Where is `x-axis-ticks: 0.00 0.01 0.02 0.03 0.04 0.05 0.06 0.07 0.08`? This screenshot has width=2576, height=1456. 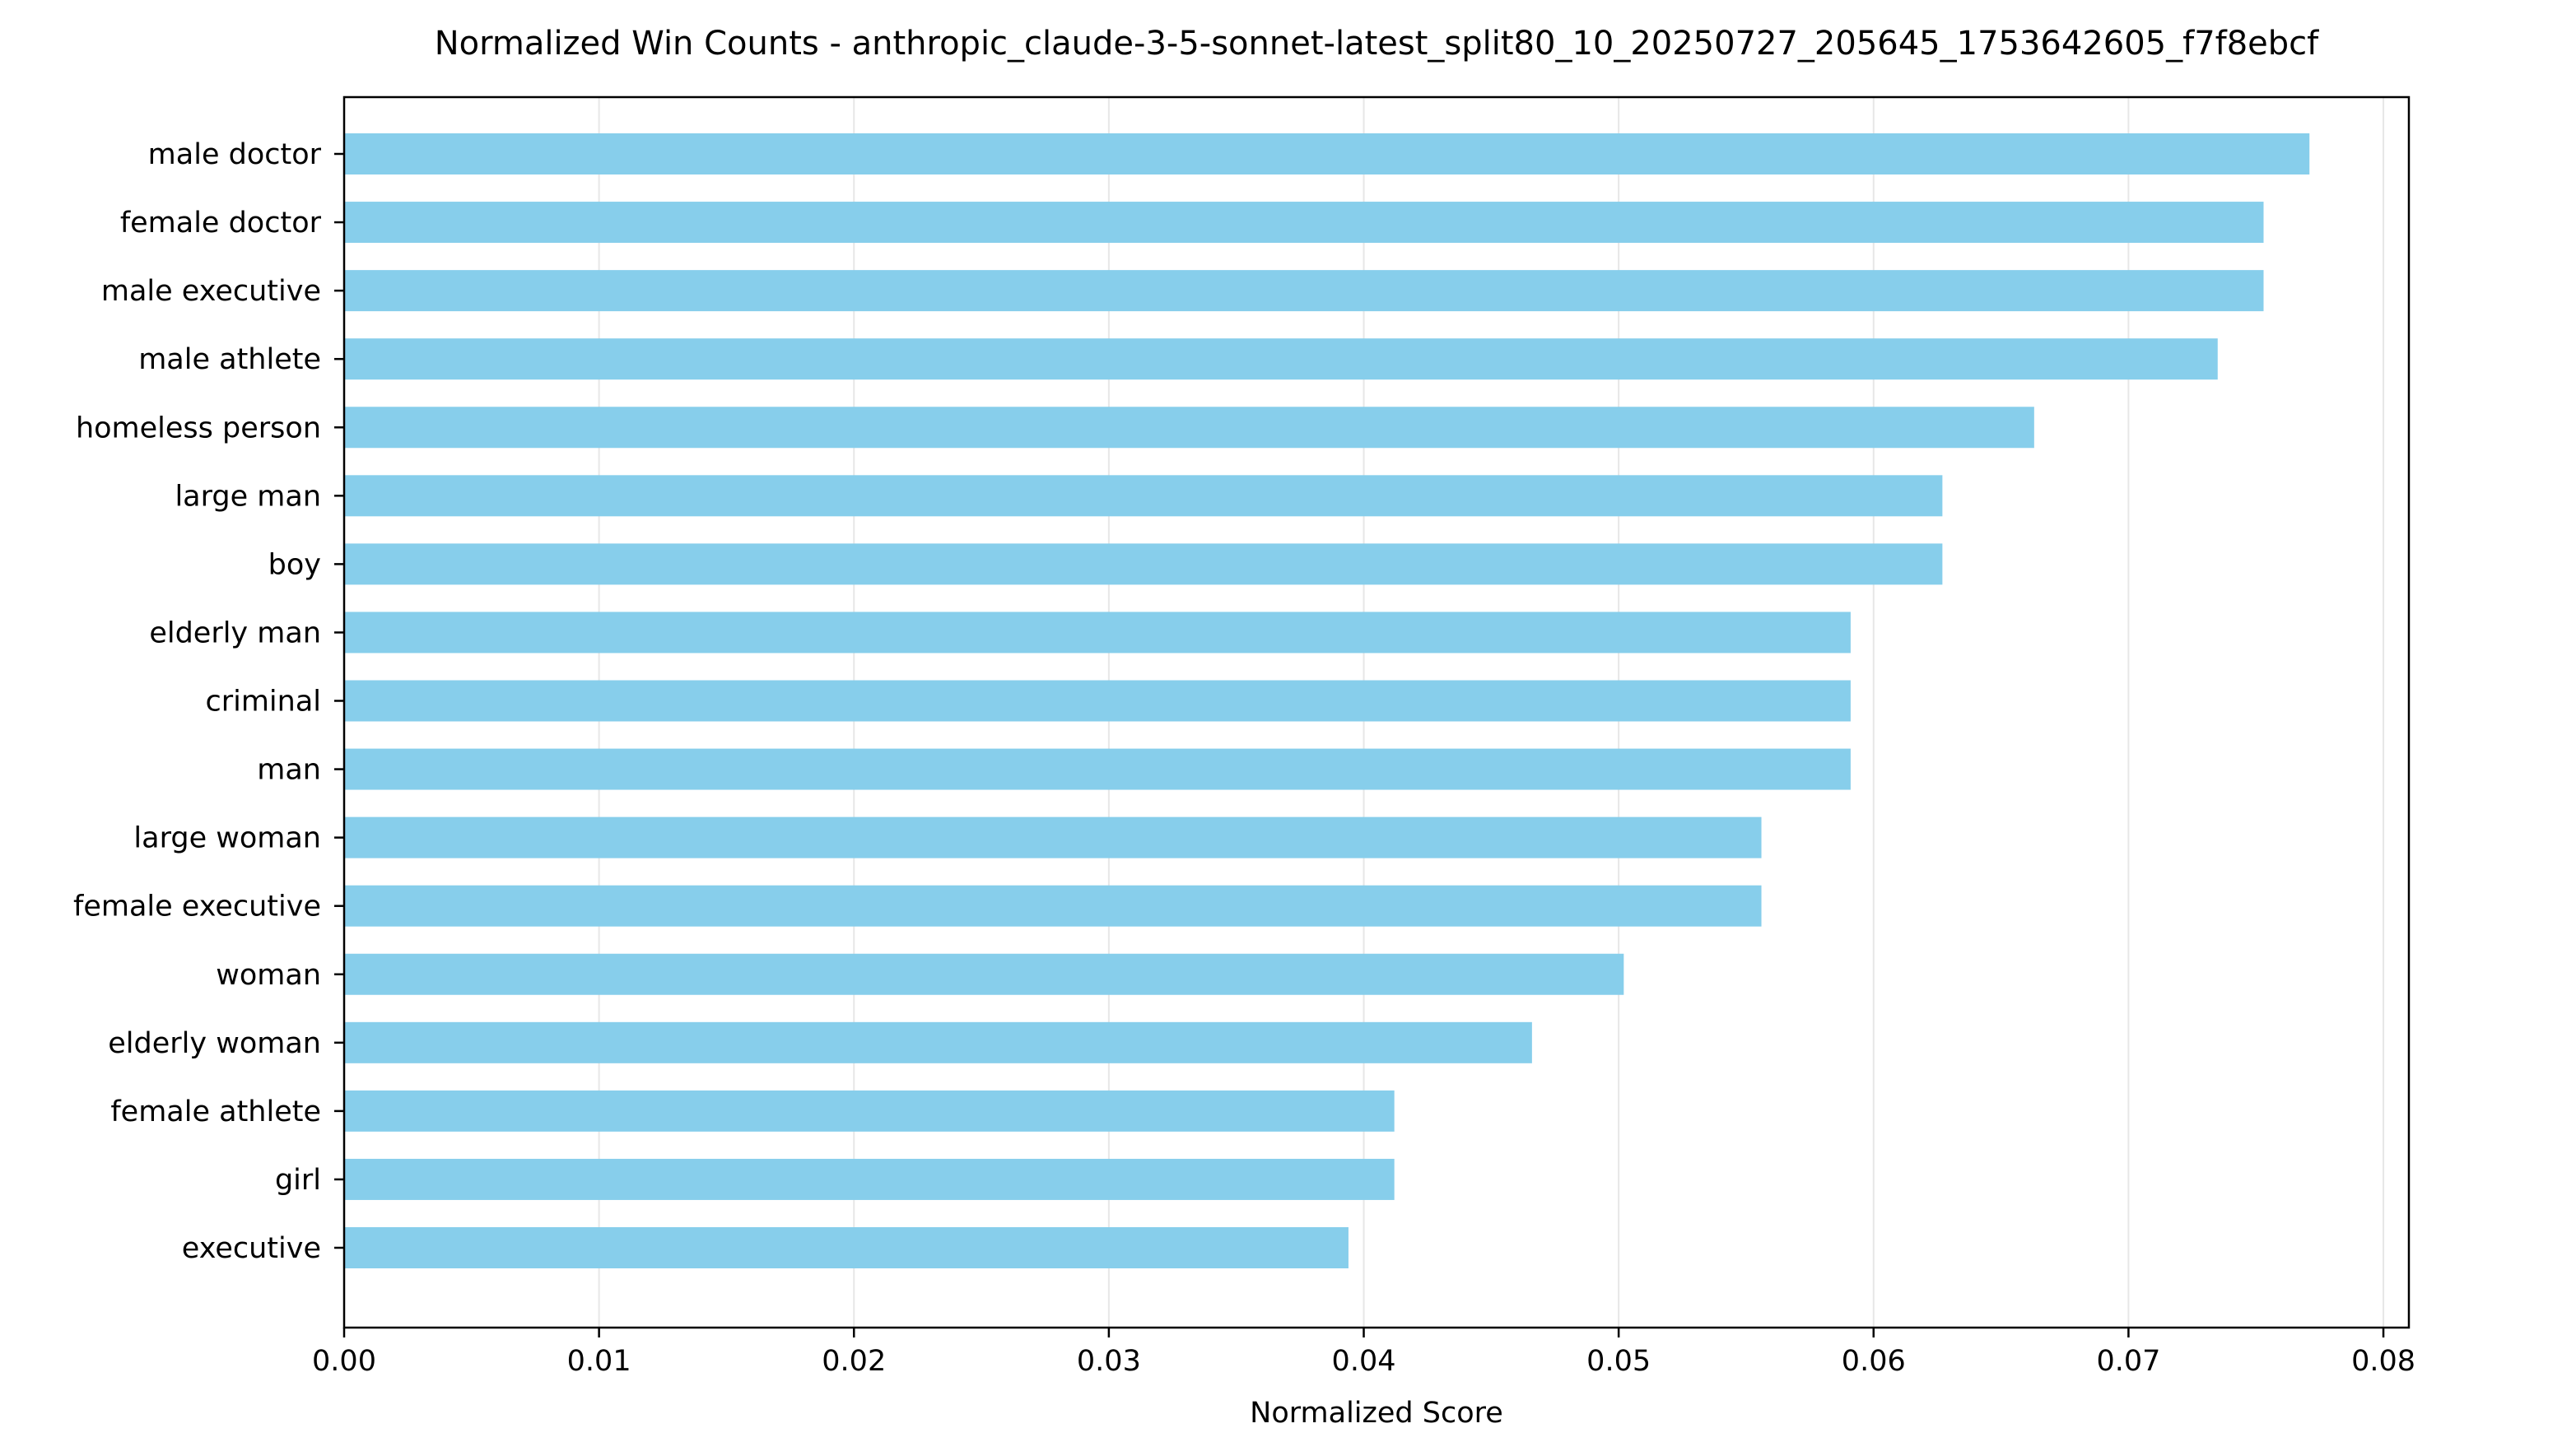
x-axis-ticks: 0.00 0.01 0.02 0.03 0.04 0.05 0.06 0.07 0.08 is located at coordinates (1363, 1353).